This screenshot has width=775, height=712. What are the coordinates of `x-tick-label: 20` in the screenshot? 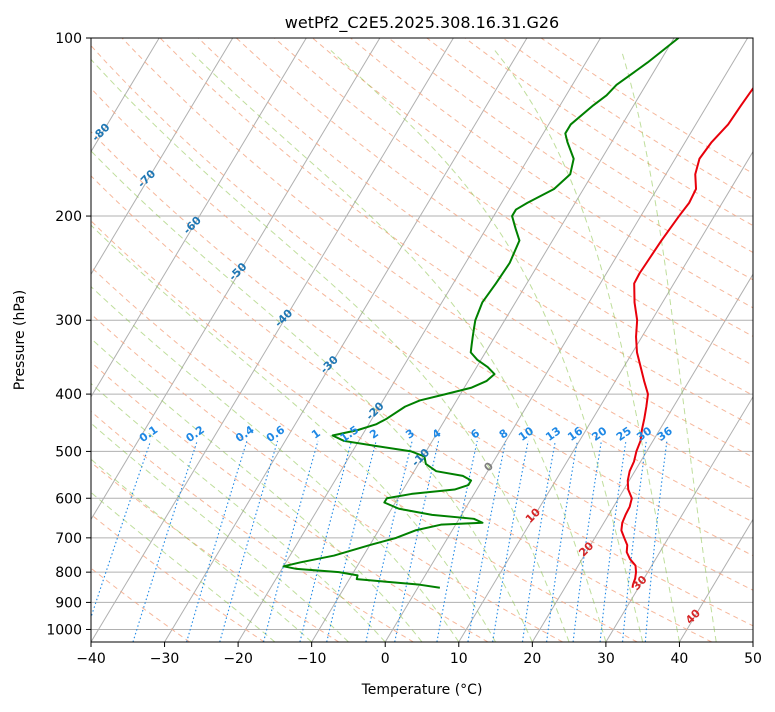 It's located at (532, 659).